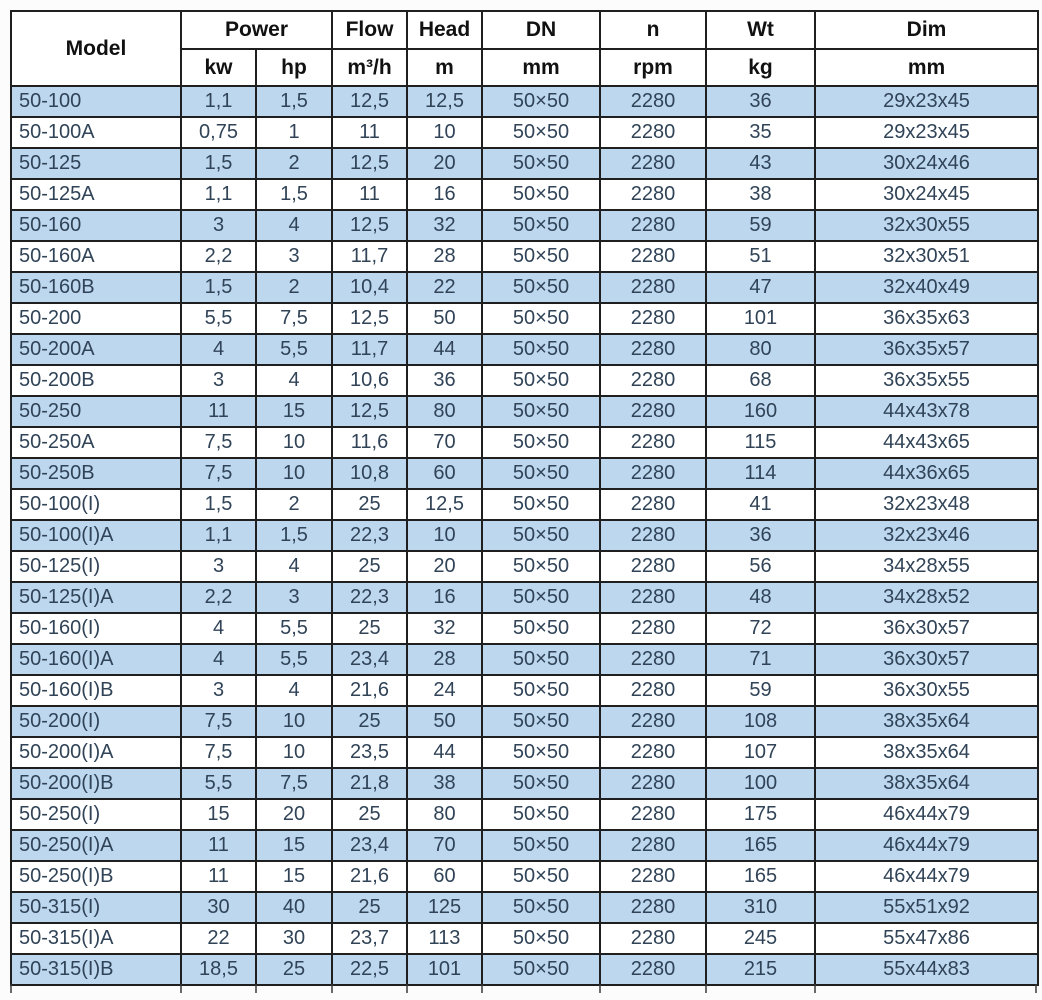 This screenshot has width=1042, height=1000. Describe the element at coordinates (294, 256) in the screenshot. I see `value-cell: 3` at that location.